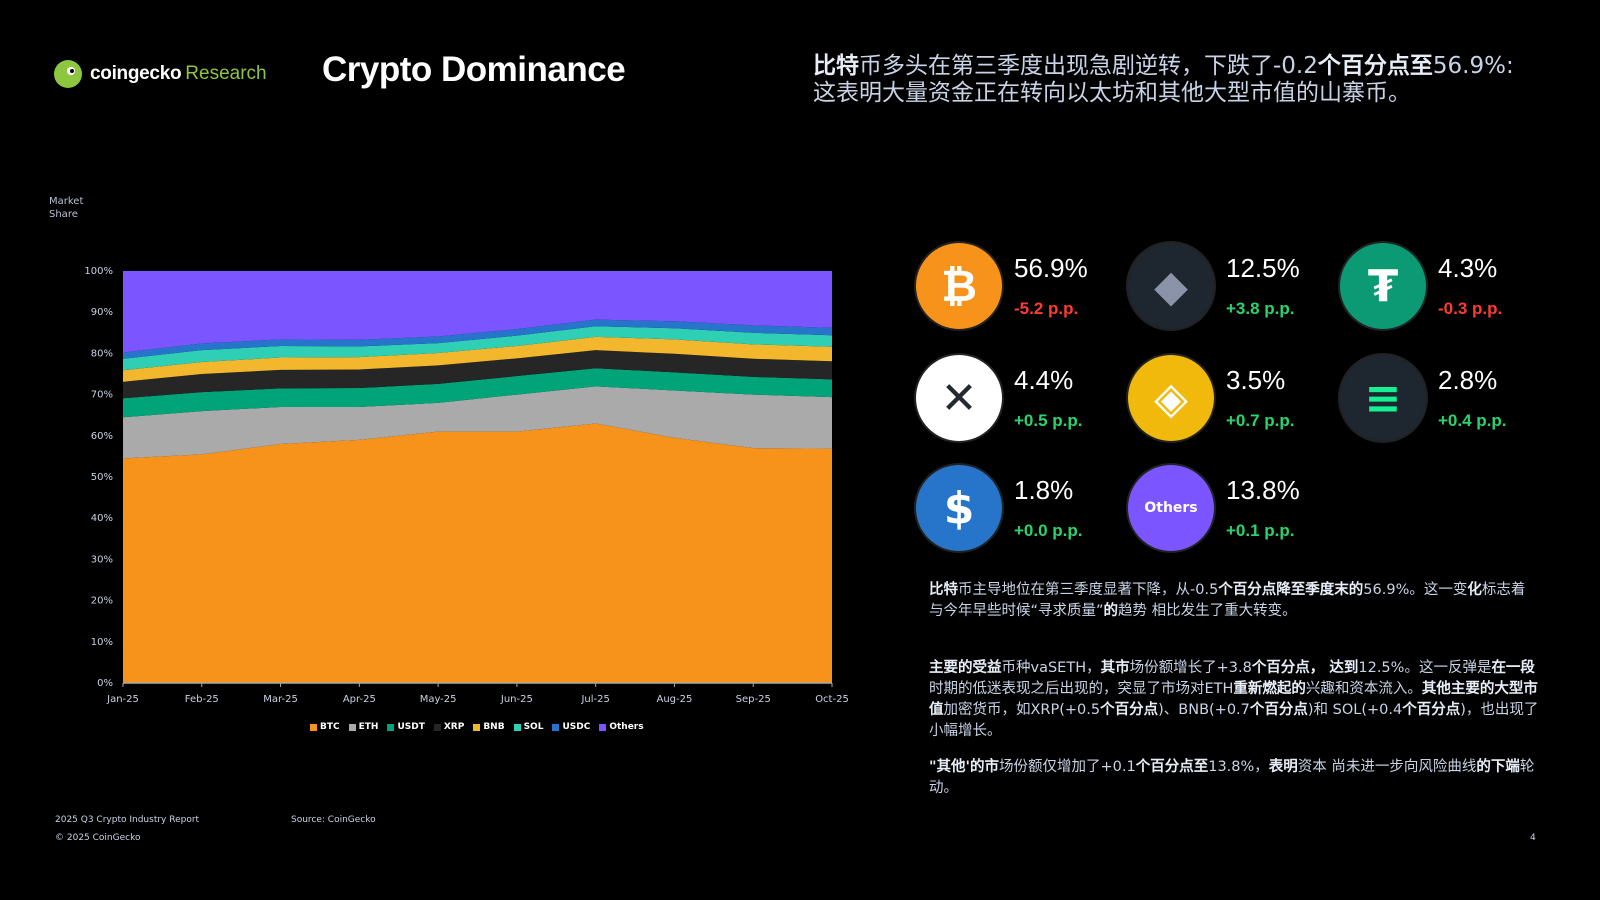 The height and width of the screenshot is (900, 1600). I want to click on usdc-icon: $, so click(959, 508).